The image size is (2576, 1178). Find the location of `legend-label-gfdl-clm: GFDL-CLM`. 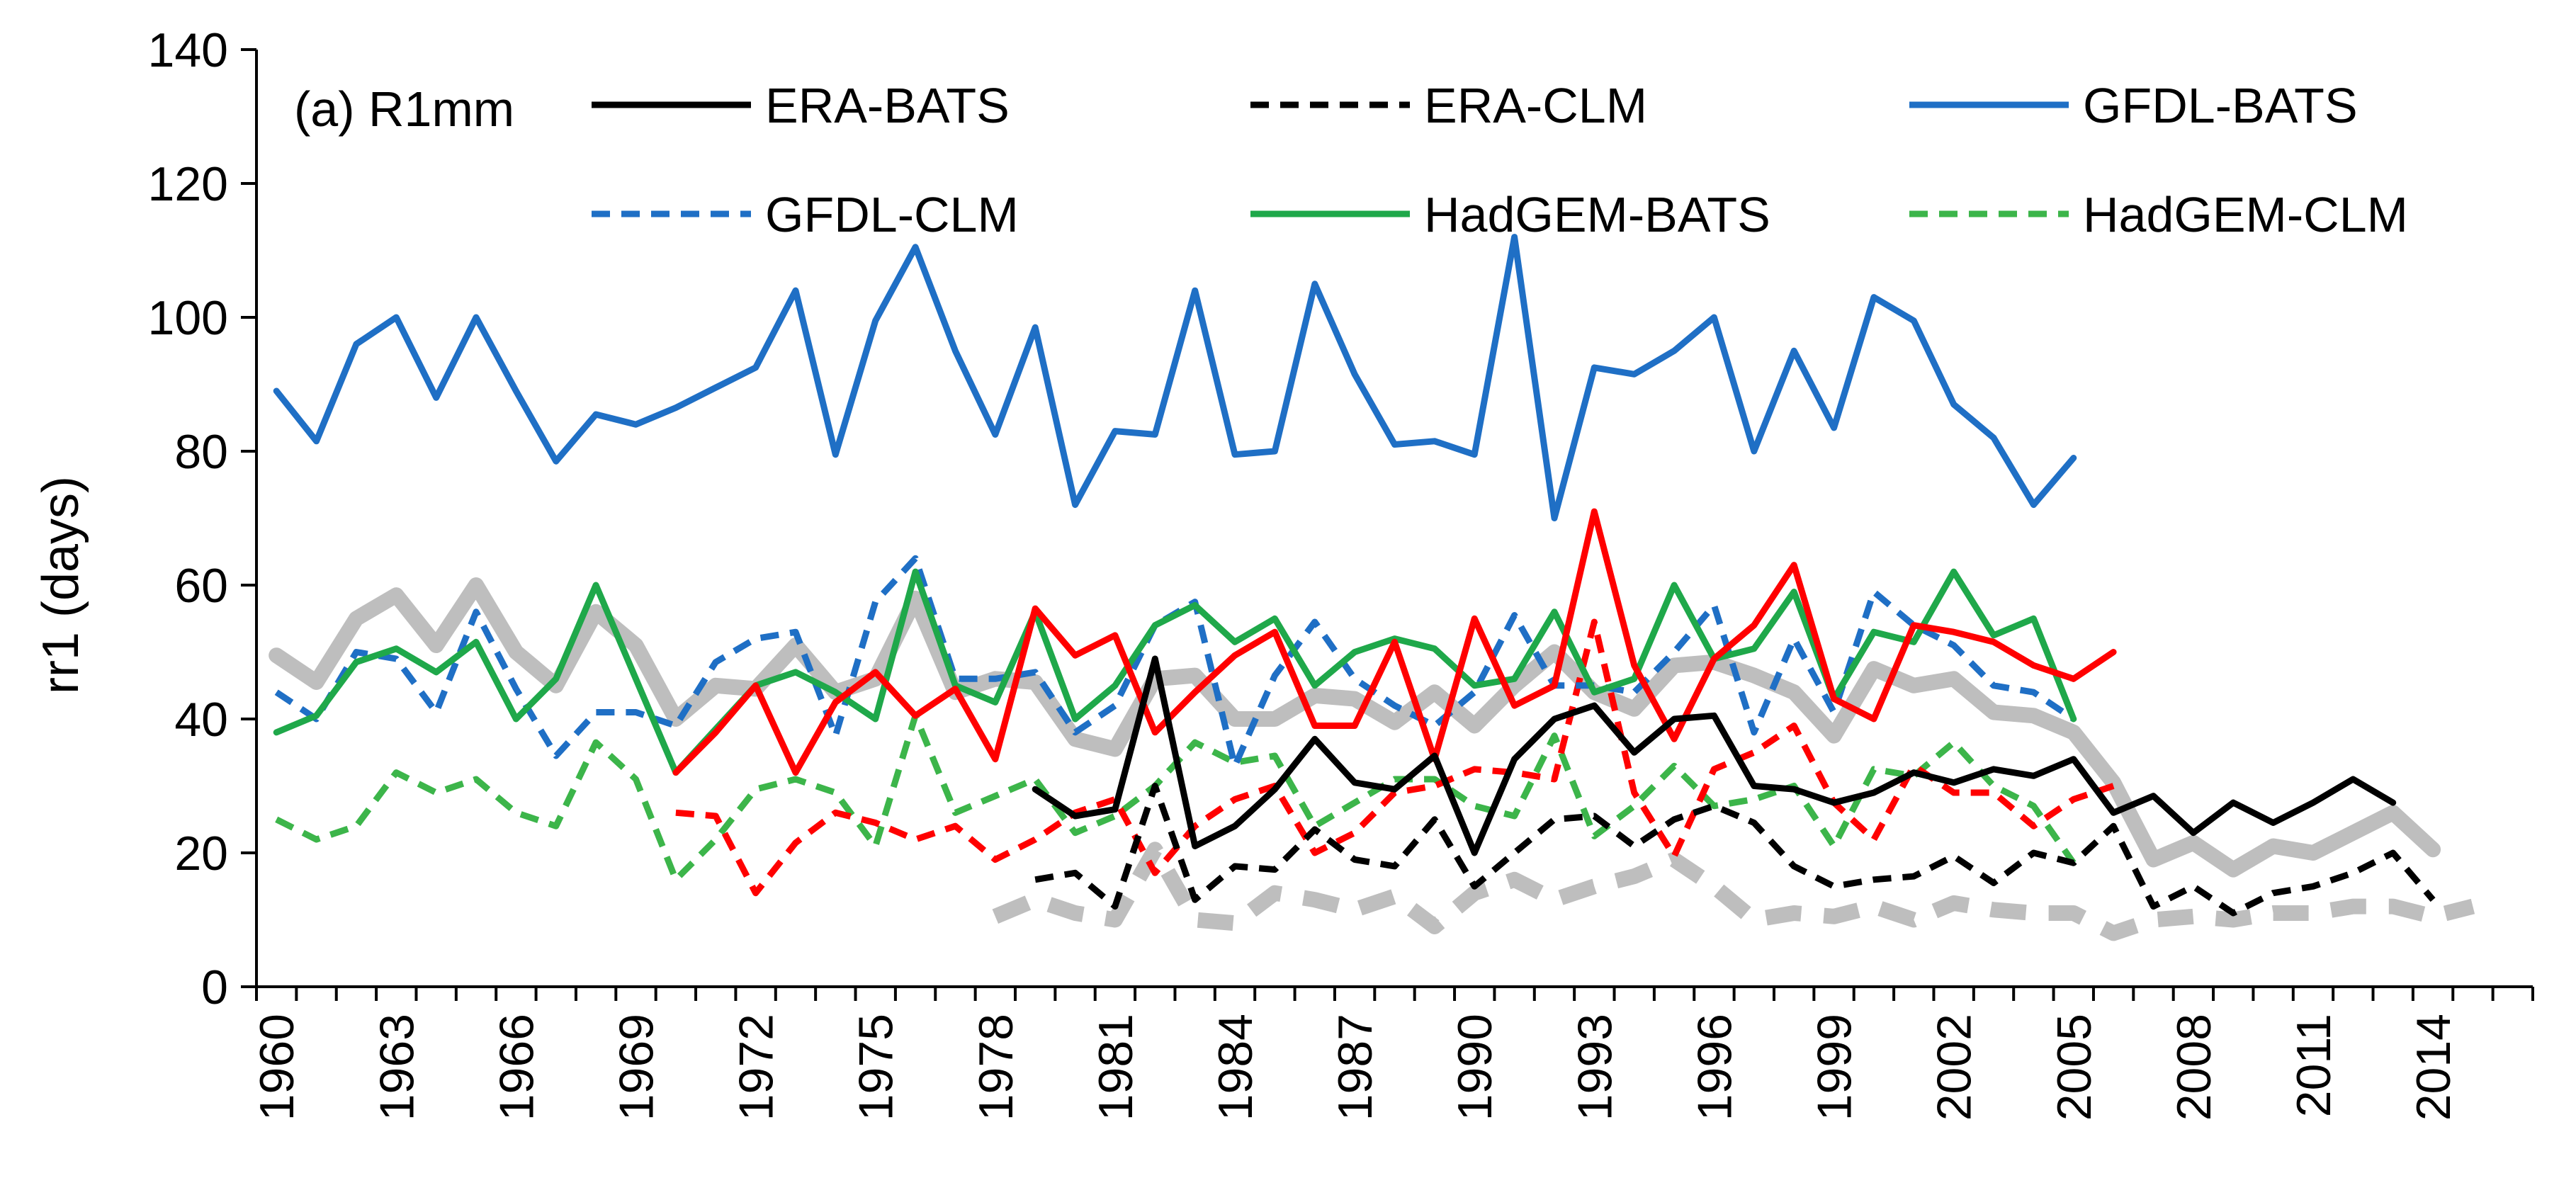

legend-label-gfdl-clm: GFDL-CLM is located at coordinates (892, 214).